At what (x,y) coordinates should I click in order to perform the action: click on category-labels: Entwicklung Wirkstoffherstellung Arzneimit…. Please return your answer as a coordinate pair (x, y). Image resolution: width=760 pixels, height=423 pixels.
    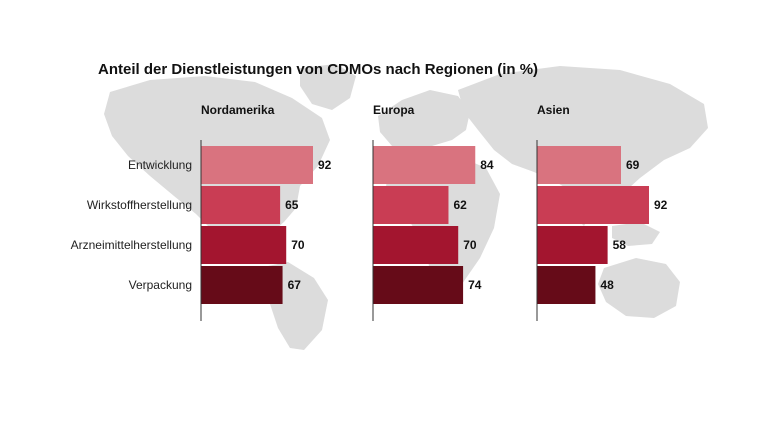
    Looking at the image, I should click on (131, 225).